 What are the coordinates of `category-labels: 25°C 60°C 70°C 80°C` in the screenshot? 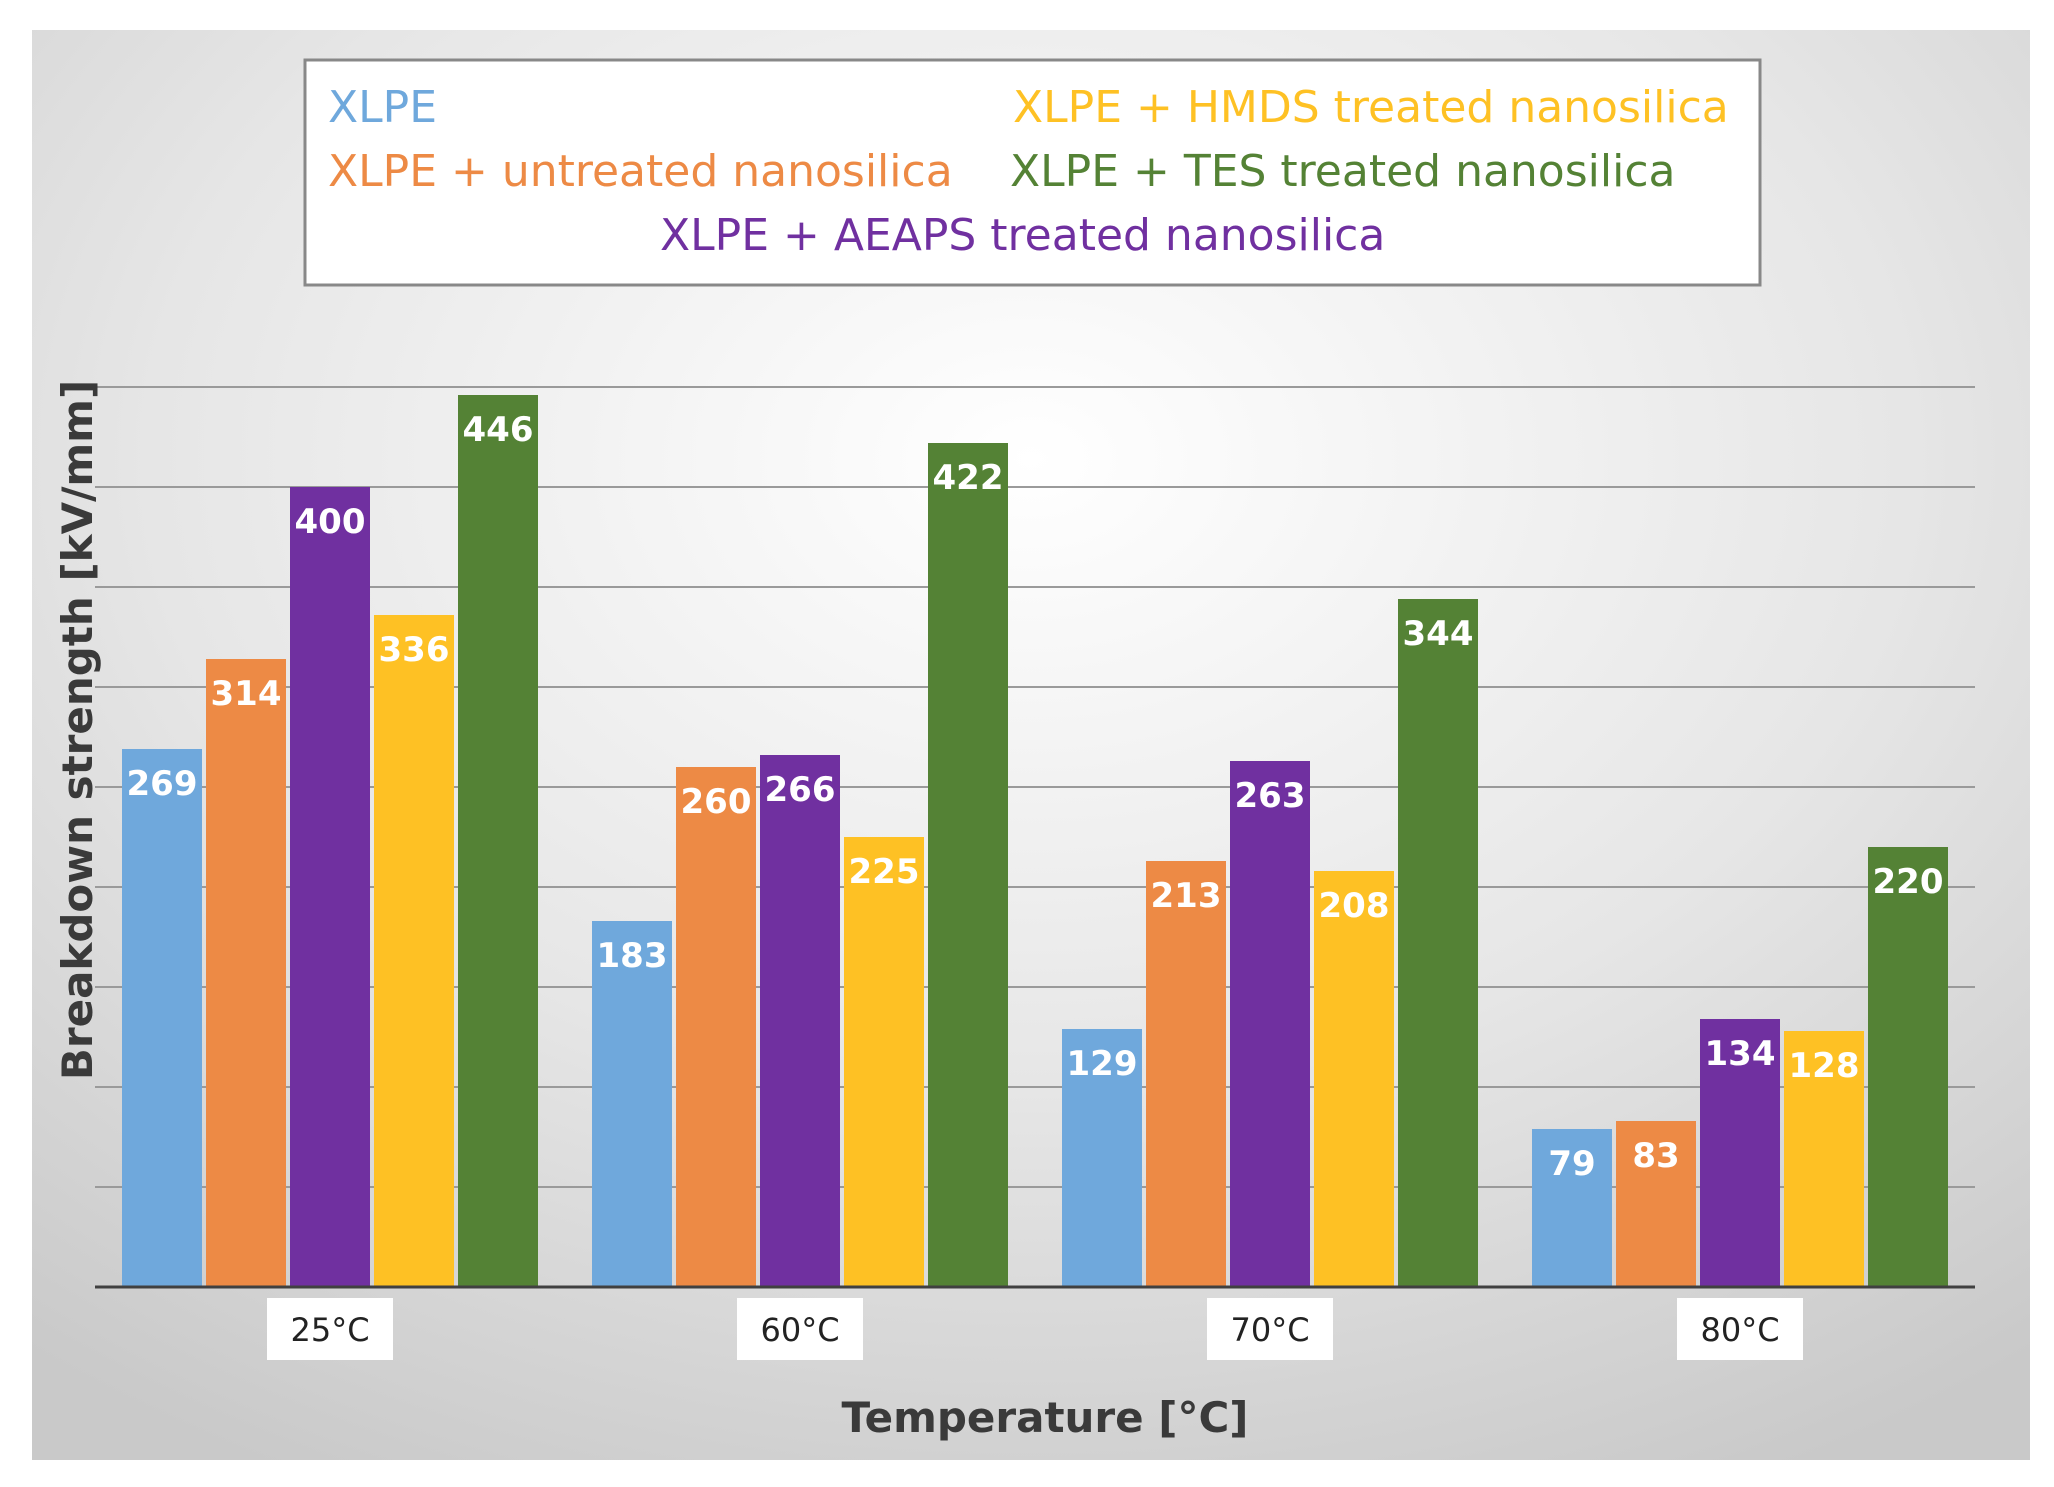 It's located at (1035, 1329).